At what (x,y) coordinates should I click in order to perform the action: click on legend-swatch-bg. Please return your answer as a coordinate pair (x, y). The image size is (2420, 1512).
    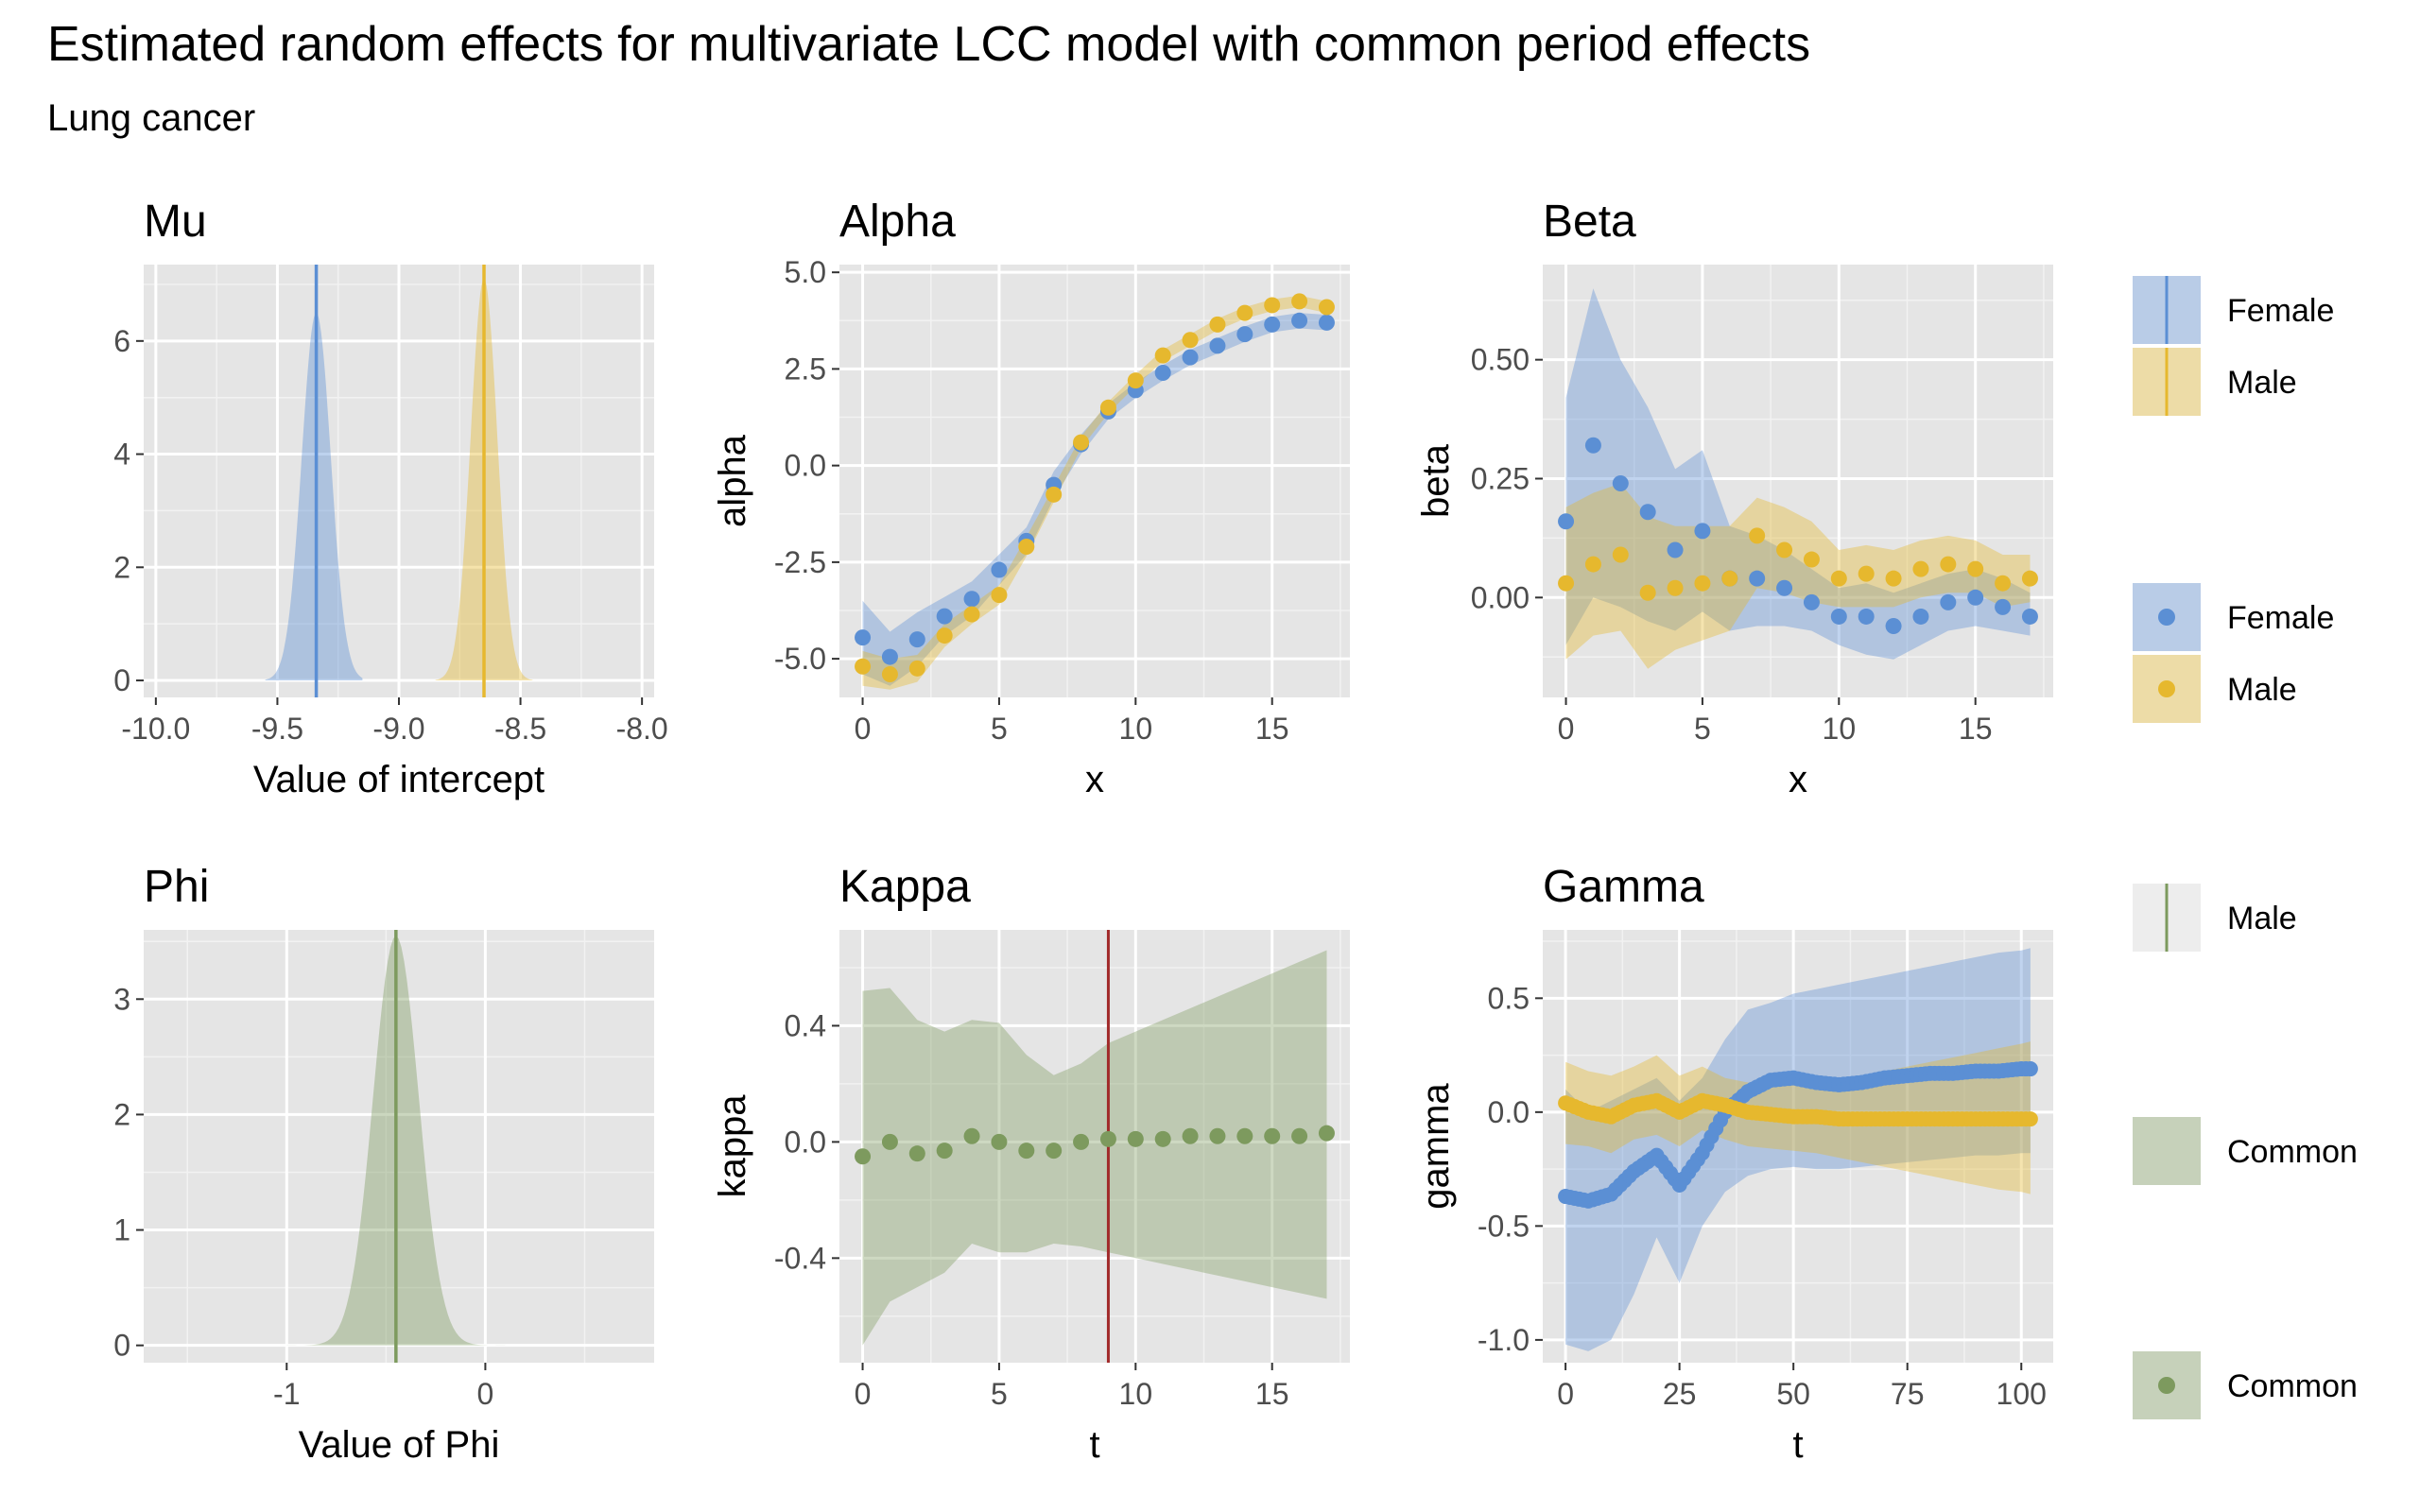
    Looking at the image, I should click on (2167, 1151).